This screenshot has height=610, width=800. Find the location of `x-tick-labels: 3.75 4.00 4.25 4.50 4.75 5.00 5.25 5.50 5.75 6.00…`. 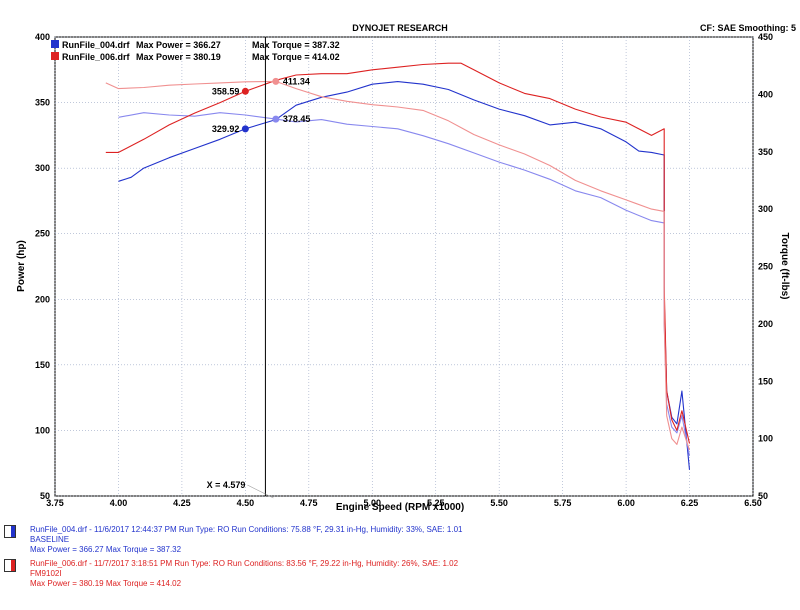

x-tick-labels: 3.75 4.00 4.25 4.50 4.75 5.00 5.25 5.50 5.75 6.00… is located at coordinates (404, 503).